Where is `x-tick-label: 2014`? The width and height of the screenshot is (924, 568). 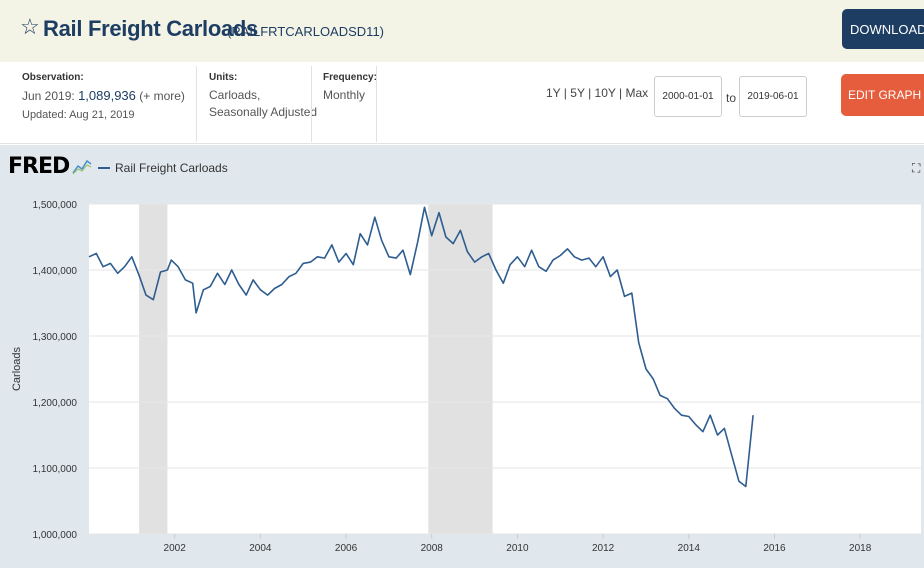
x-tick-label: 2014 is located at coordinates (689, 548).